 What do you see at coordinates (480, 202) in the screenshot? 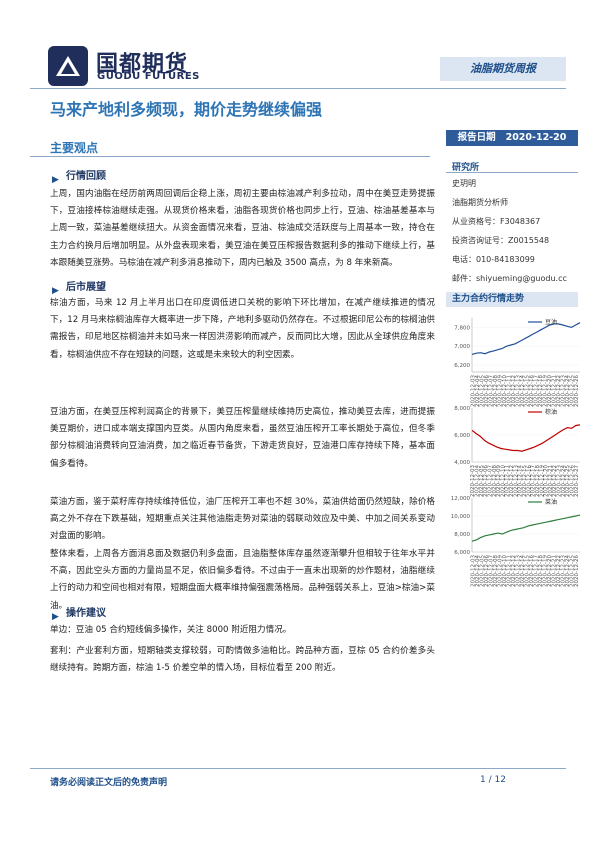
I see `analyst-role: 油脂期货分析师` at bounding box center [480, 202].